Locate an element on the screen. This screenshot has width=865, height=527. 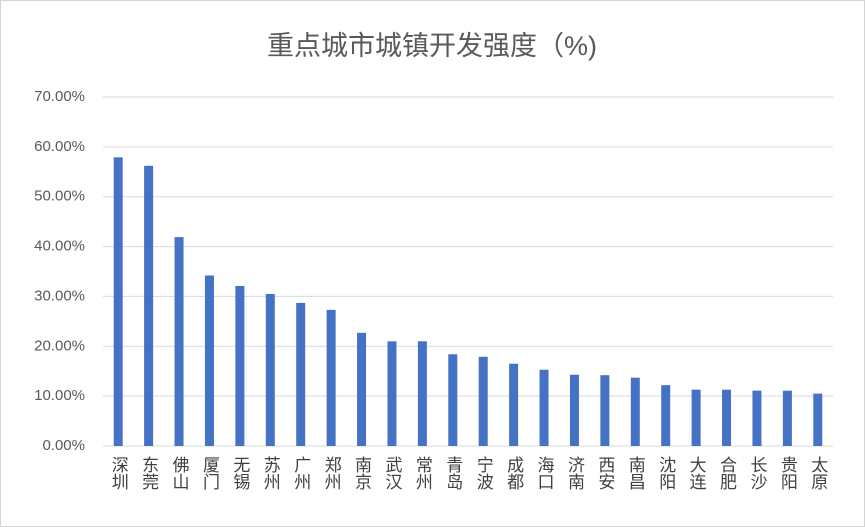
x-tick-label: 太原 is located at coordinates (818, 473).